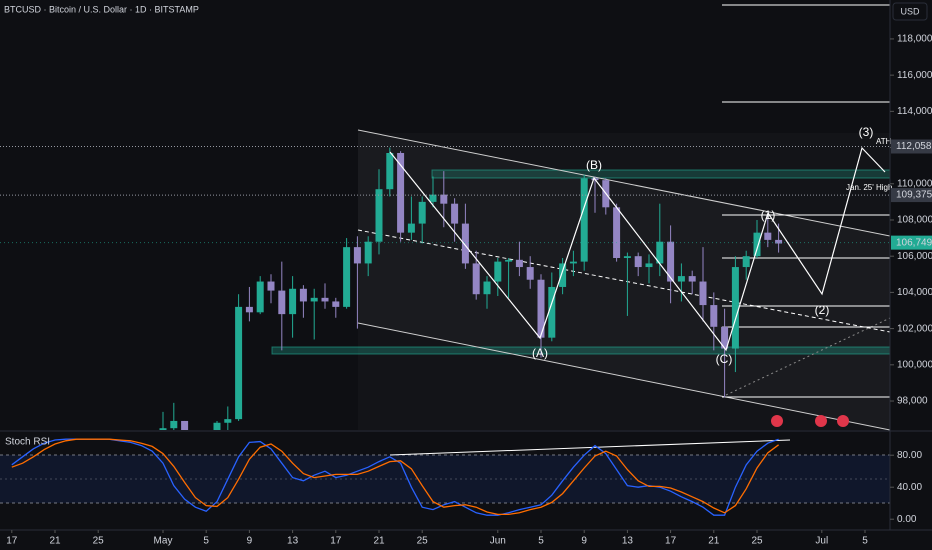 This screenshot has width=932, height=550. Describe the element at coordinates (910, 11) in the screenshot. I see `currency-button` at that location.